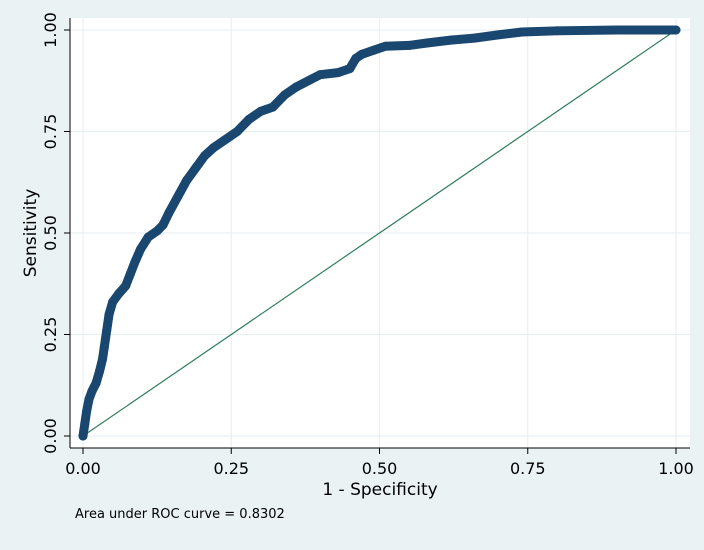 Image resolution: width=704 pixels, height=550 pixels. I want to click on x-tick-label: 0.25, so click(231, 468).